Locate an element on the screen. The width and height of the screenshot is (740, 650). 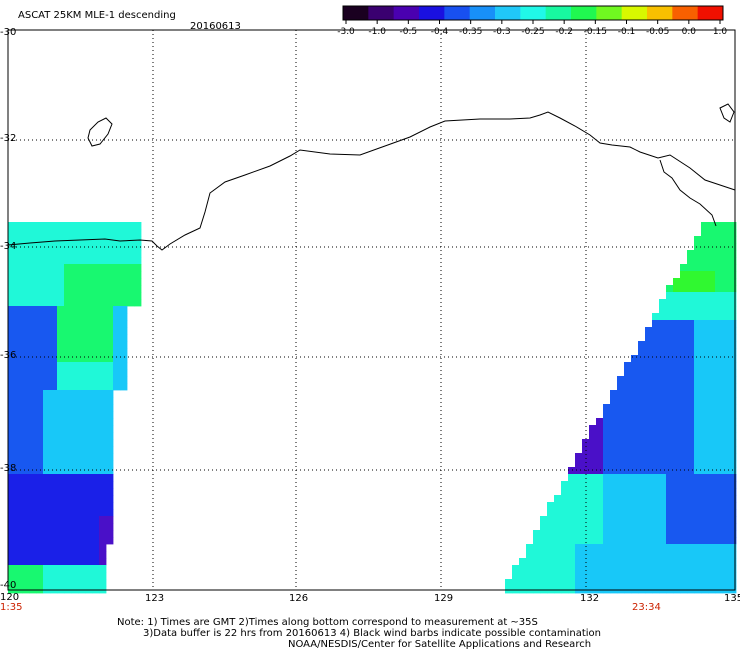
lat-label-40: -40 is located at coordinates (8, 585).